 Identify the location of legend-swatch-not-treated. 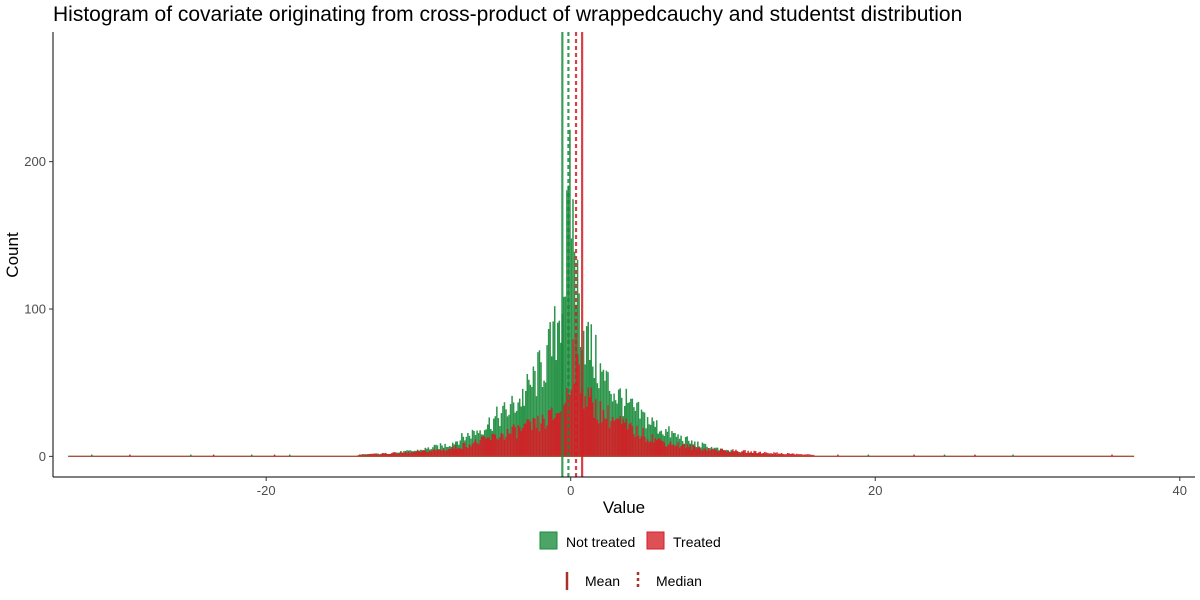
(548, 540).